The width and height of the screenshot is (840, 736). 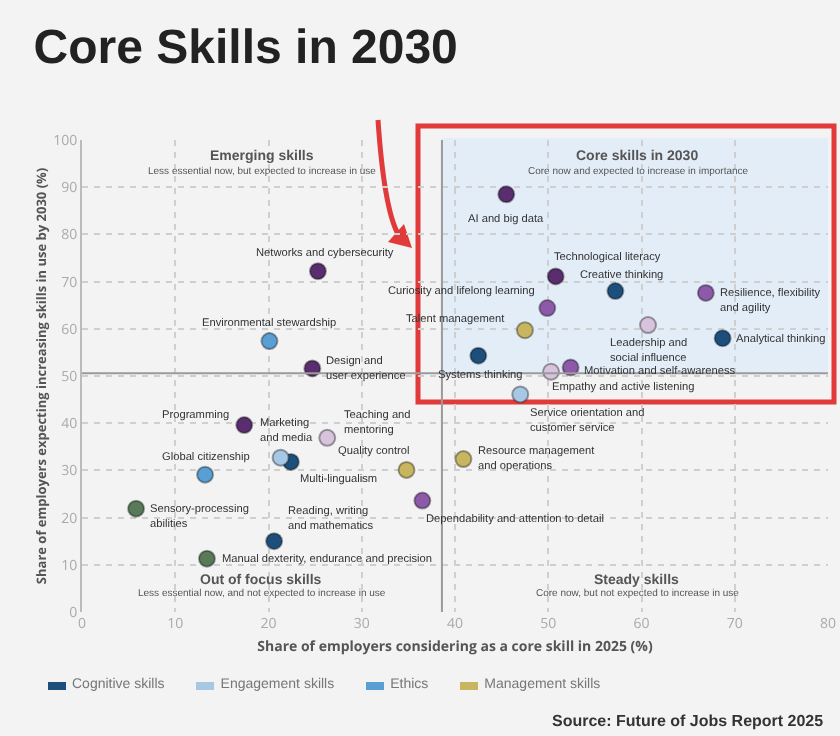 I want to click on chart-title: Core Skills in 2030, so click(x=245, y=48).